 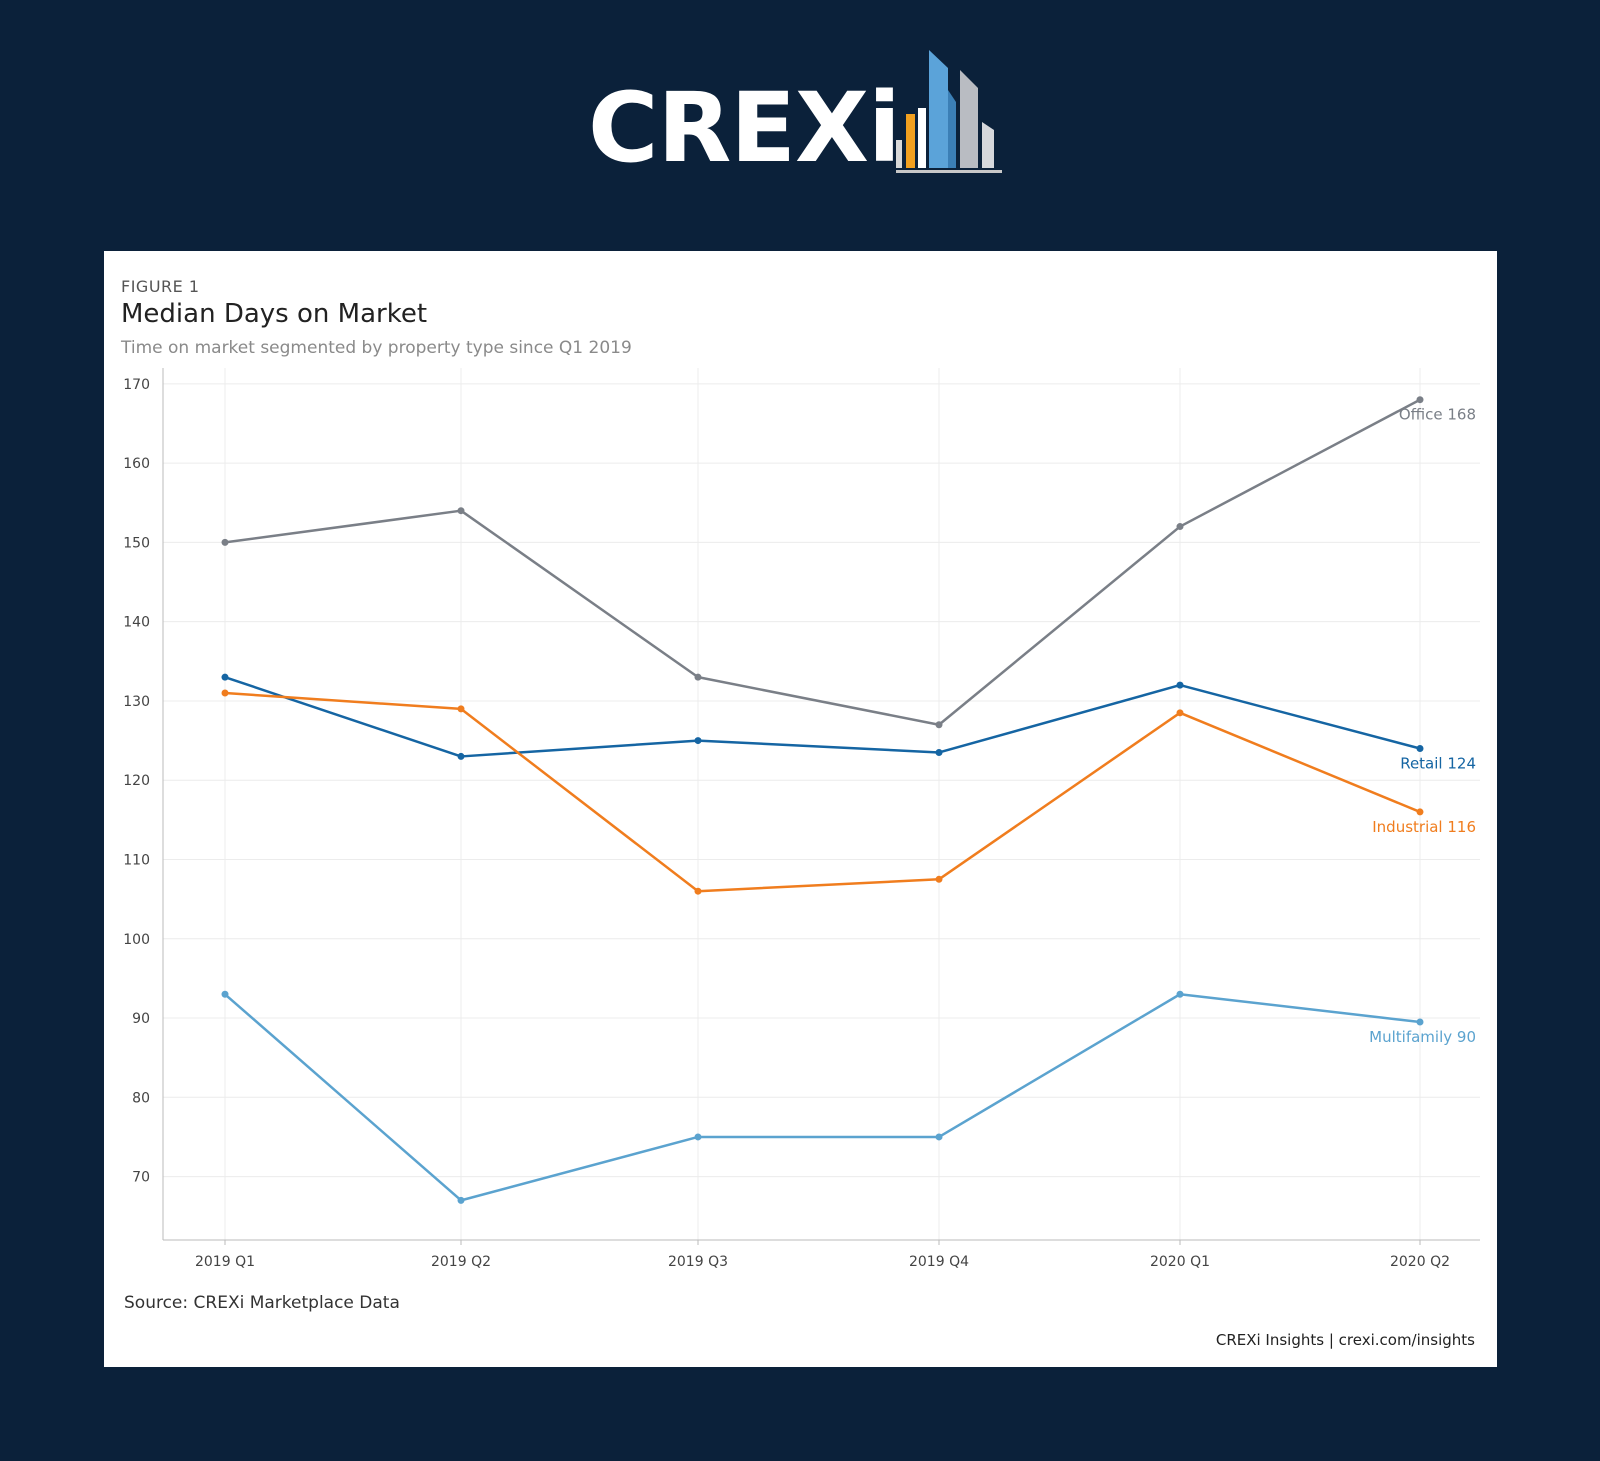 I want to click on y-tick-label: 110, so click(x=136, y=860).